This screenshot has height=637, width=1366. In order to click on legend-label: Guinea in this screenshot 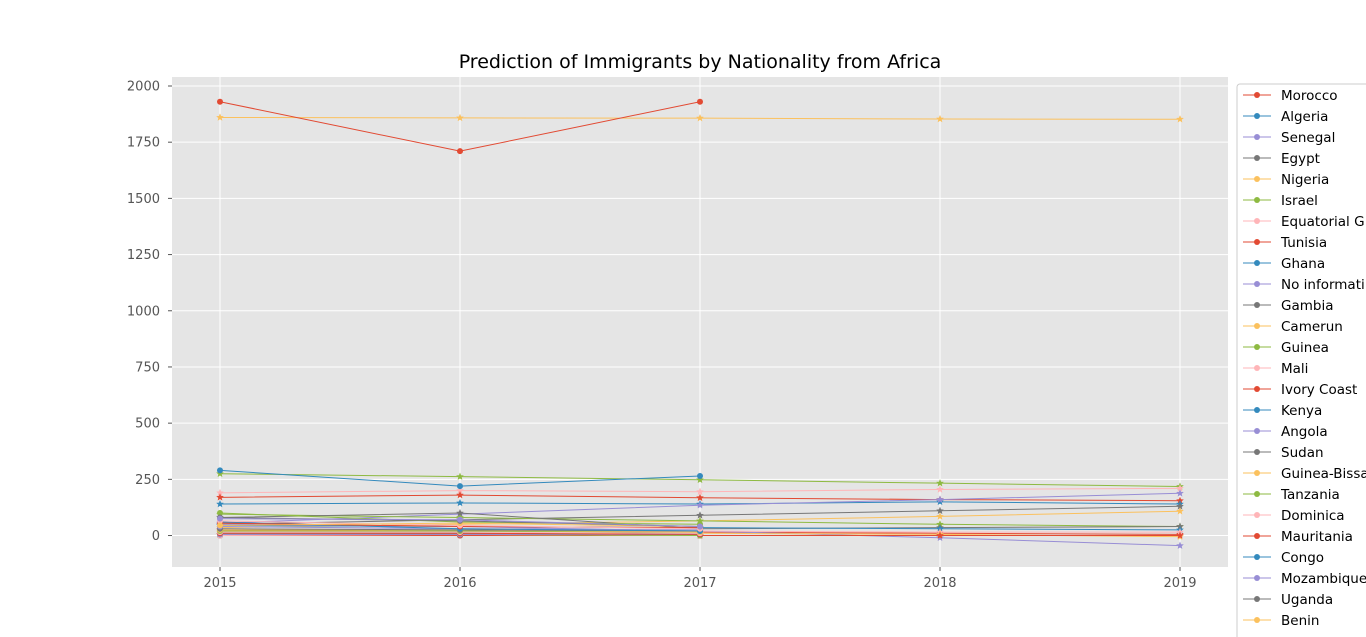, I will do `click(1305, 348)`.